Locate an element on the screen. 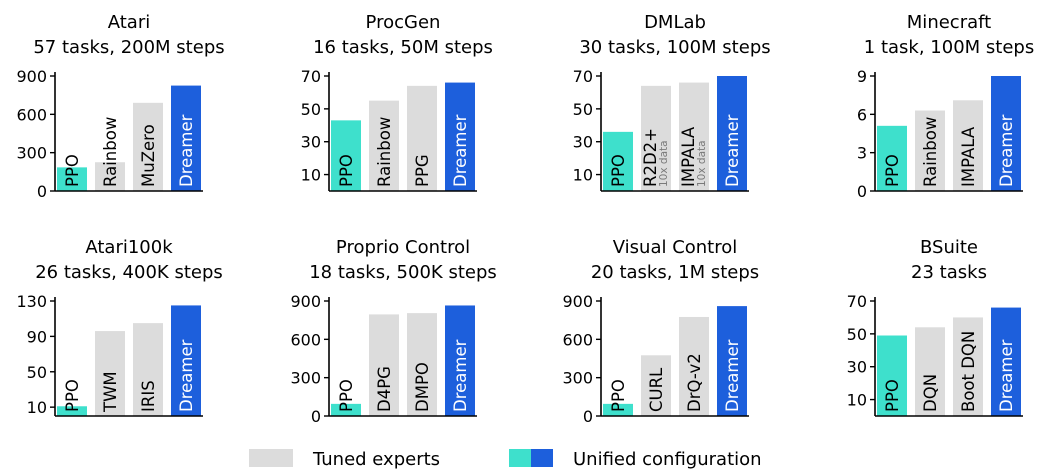  bar-label-proprio-control-dmpo: DMPO is located at coordinates (422, 387).